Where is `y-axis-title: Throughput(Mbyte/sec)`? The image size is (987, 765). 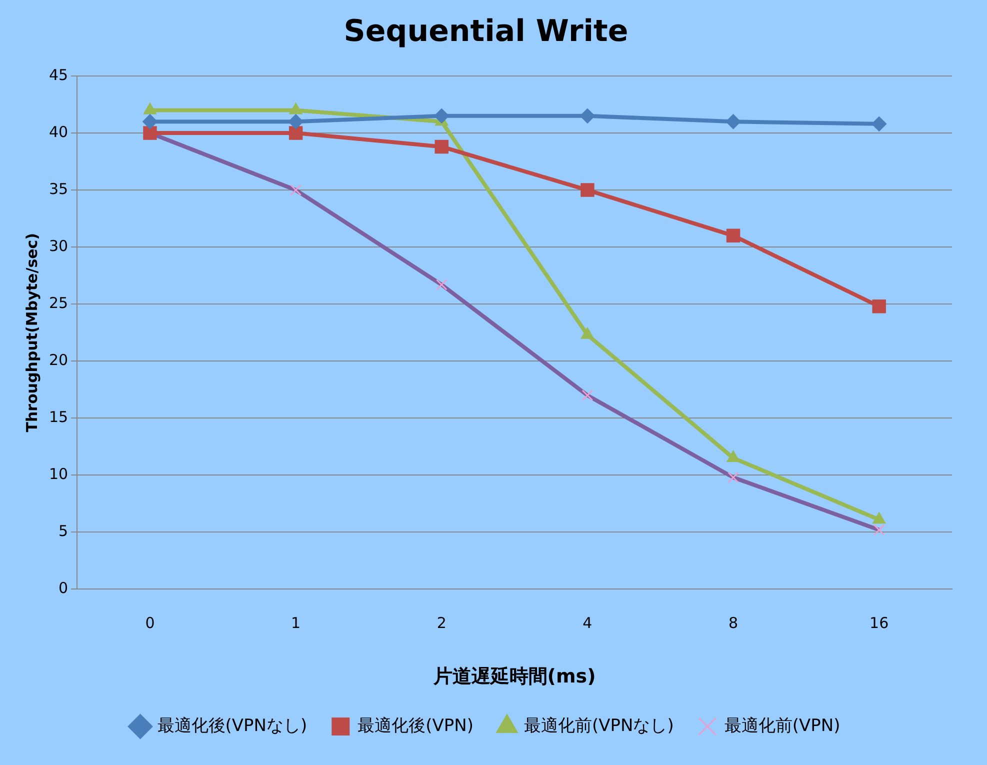
y-axis-title: Throughput(Mbyte/sec) is located at coordinates (31, 332).